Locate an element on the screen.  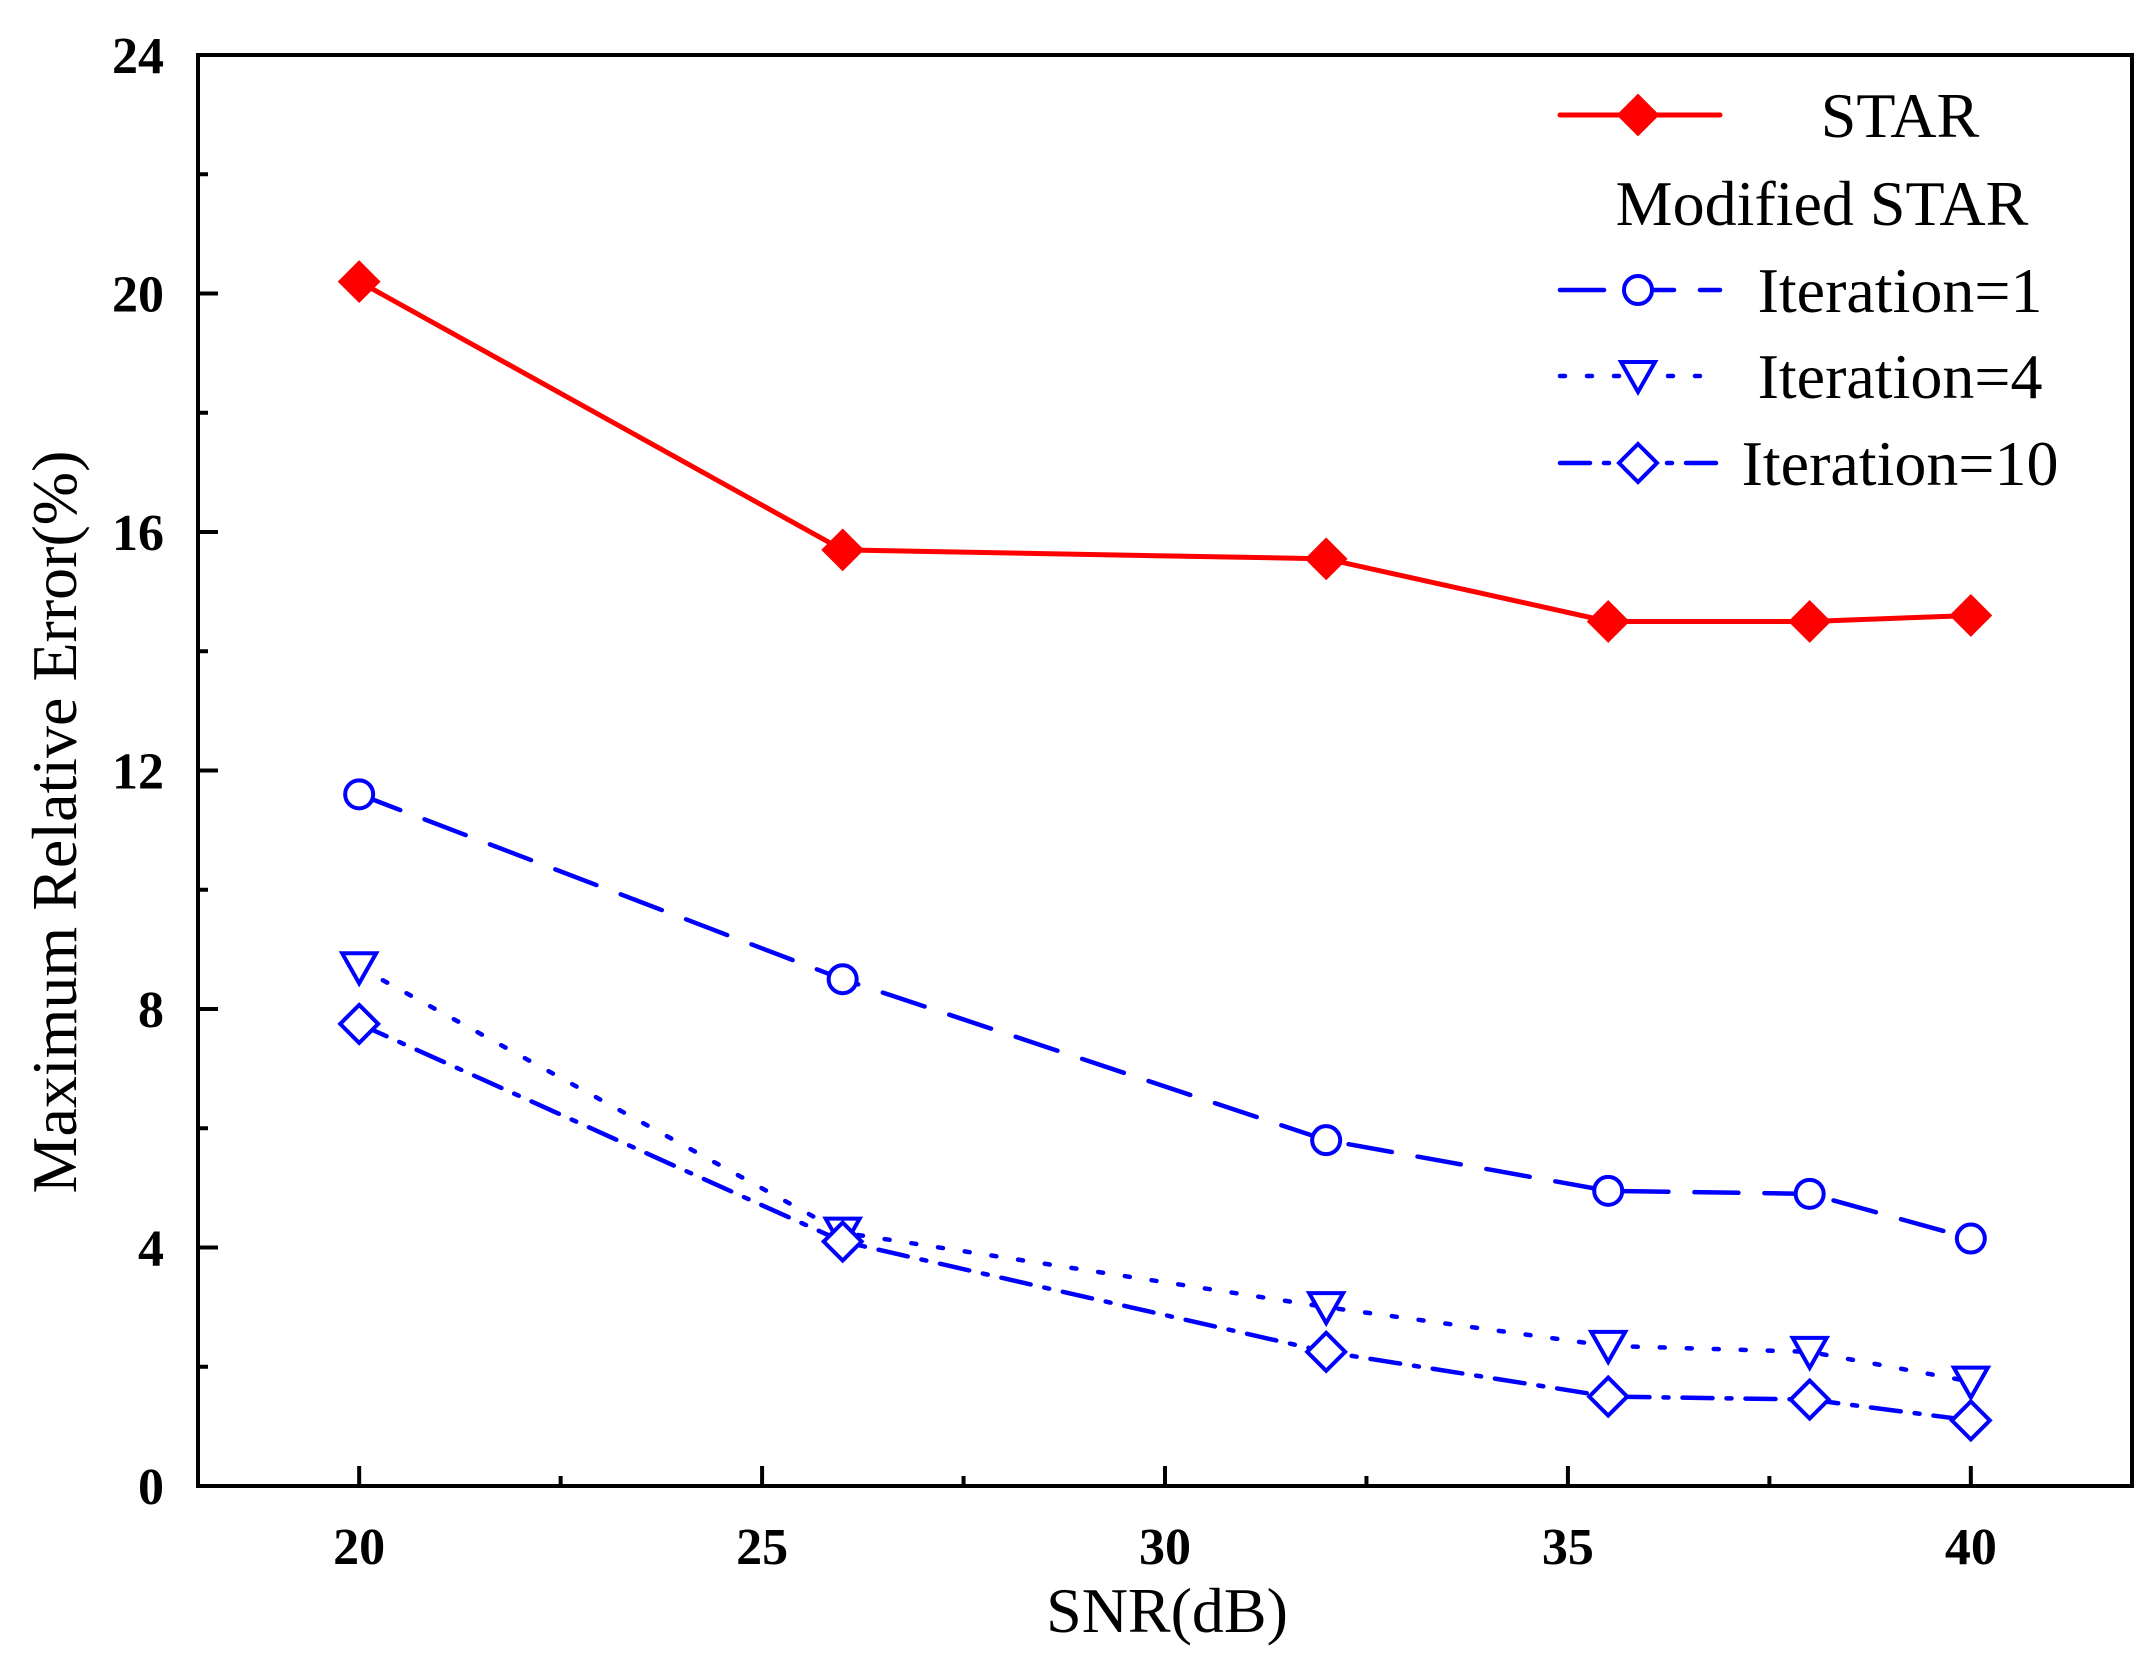
y-tick-label: 8 is located at coordinates (151, 1010).